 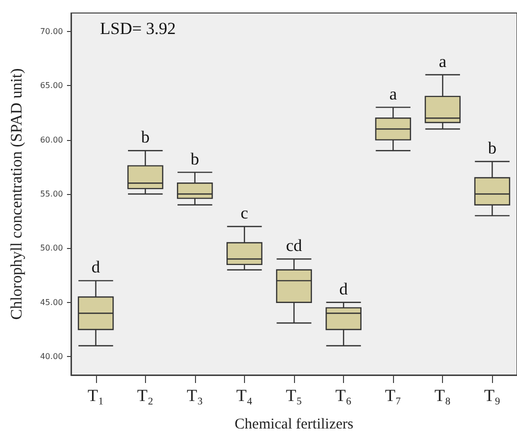 I want to click on annotation: LSD= 3.92, so click(x=138, y=28).